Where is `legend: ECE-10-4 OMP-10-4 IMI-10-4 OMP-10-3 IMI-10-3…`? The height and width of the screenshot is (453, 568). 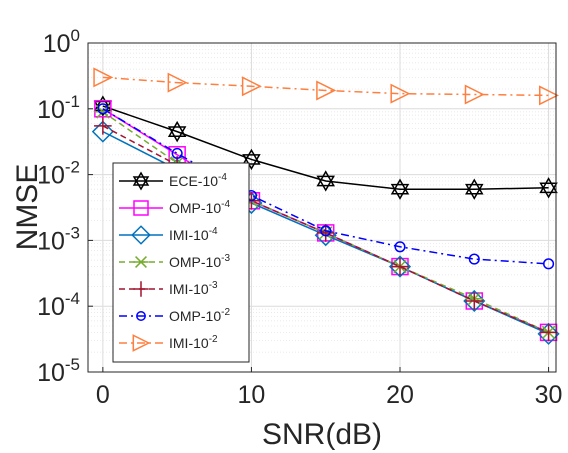
legend: ECE-10-4 OMP-10-4 IMI-10-4 OMP-10-3 IMI-10-3… is located at coordinates (181, 262).